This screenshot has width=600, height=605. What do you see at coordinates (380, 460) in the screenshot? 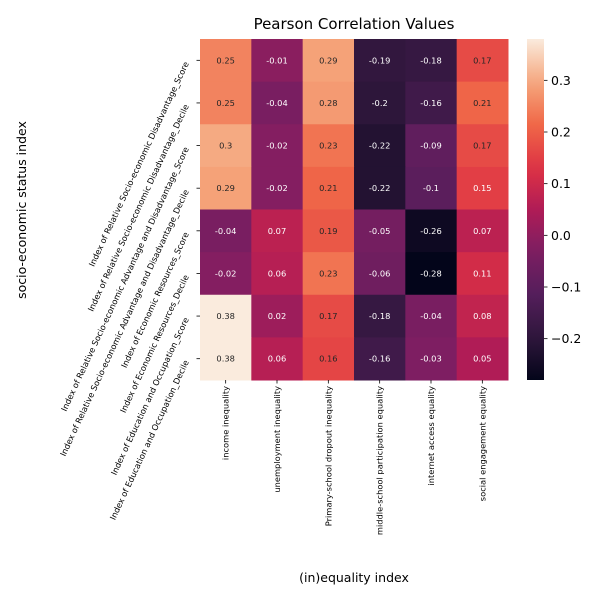
I see `x-tick-label: middle-school participation equality` at bounding box center [380, 460].